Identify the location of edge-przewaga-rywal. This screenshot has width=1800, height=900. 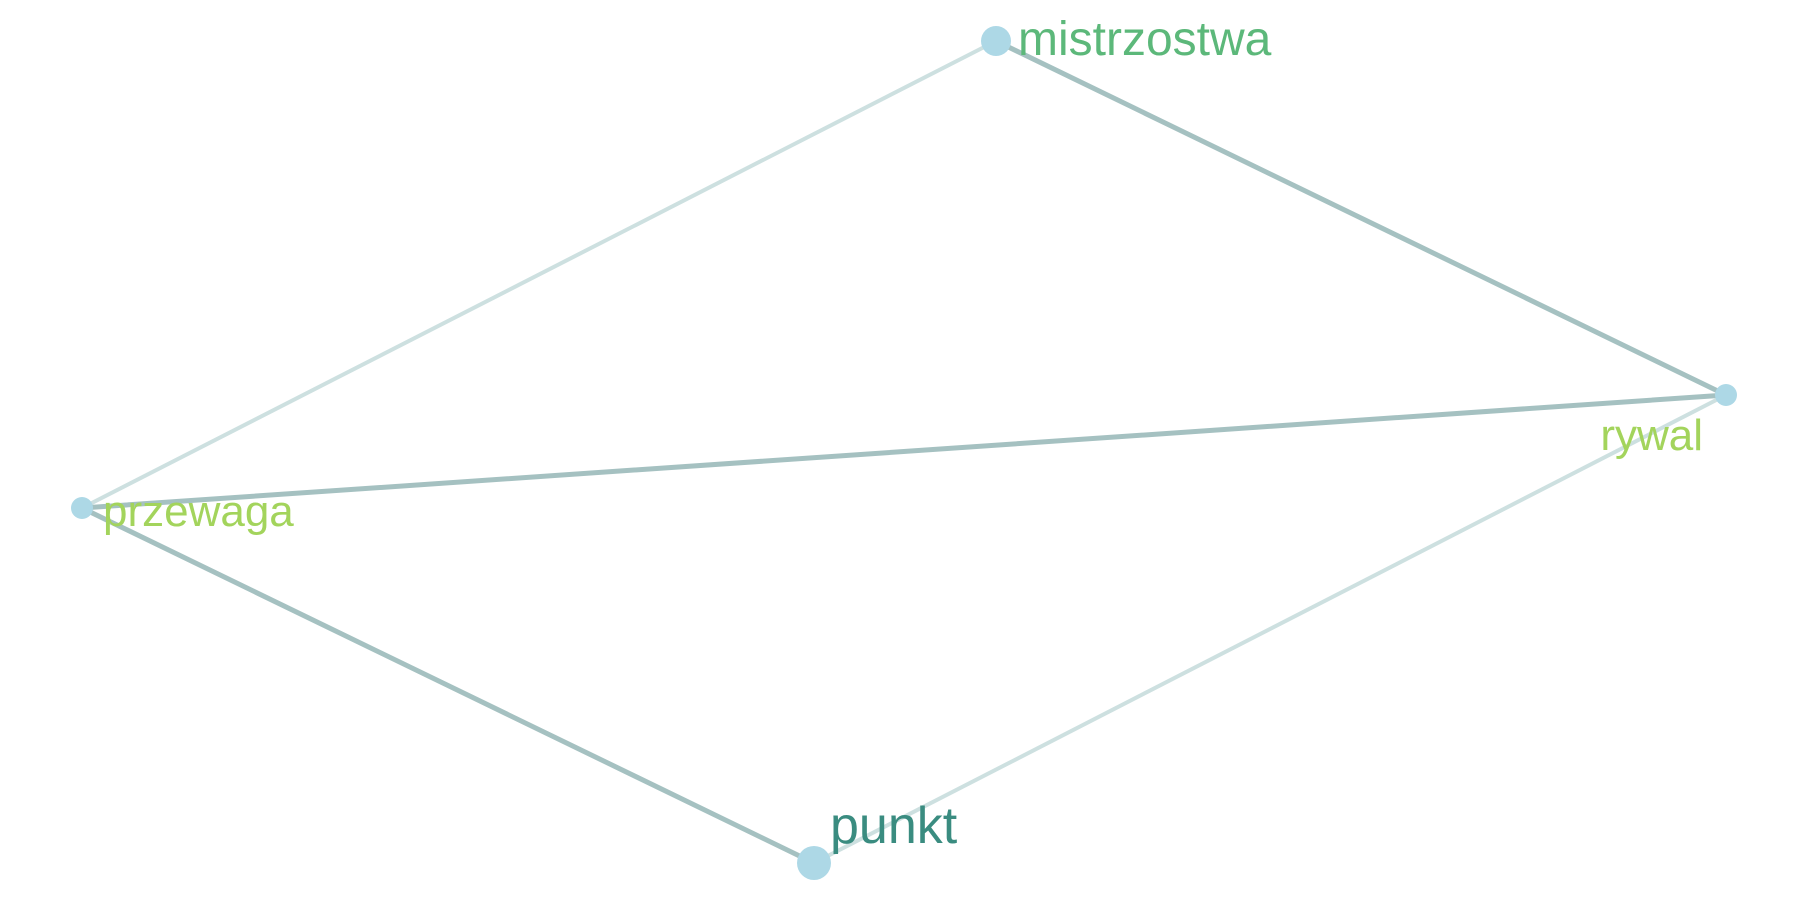
(904, 451).